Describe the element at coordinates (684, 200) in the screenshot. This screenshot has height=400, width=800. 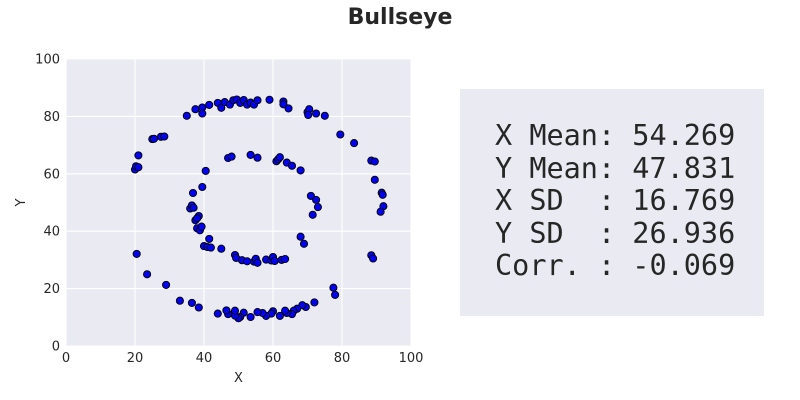
I see `stat-value: 16.769` at that location.